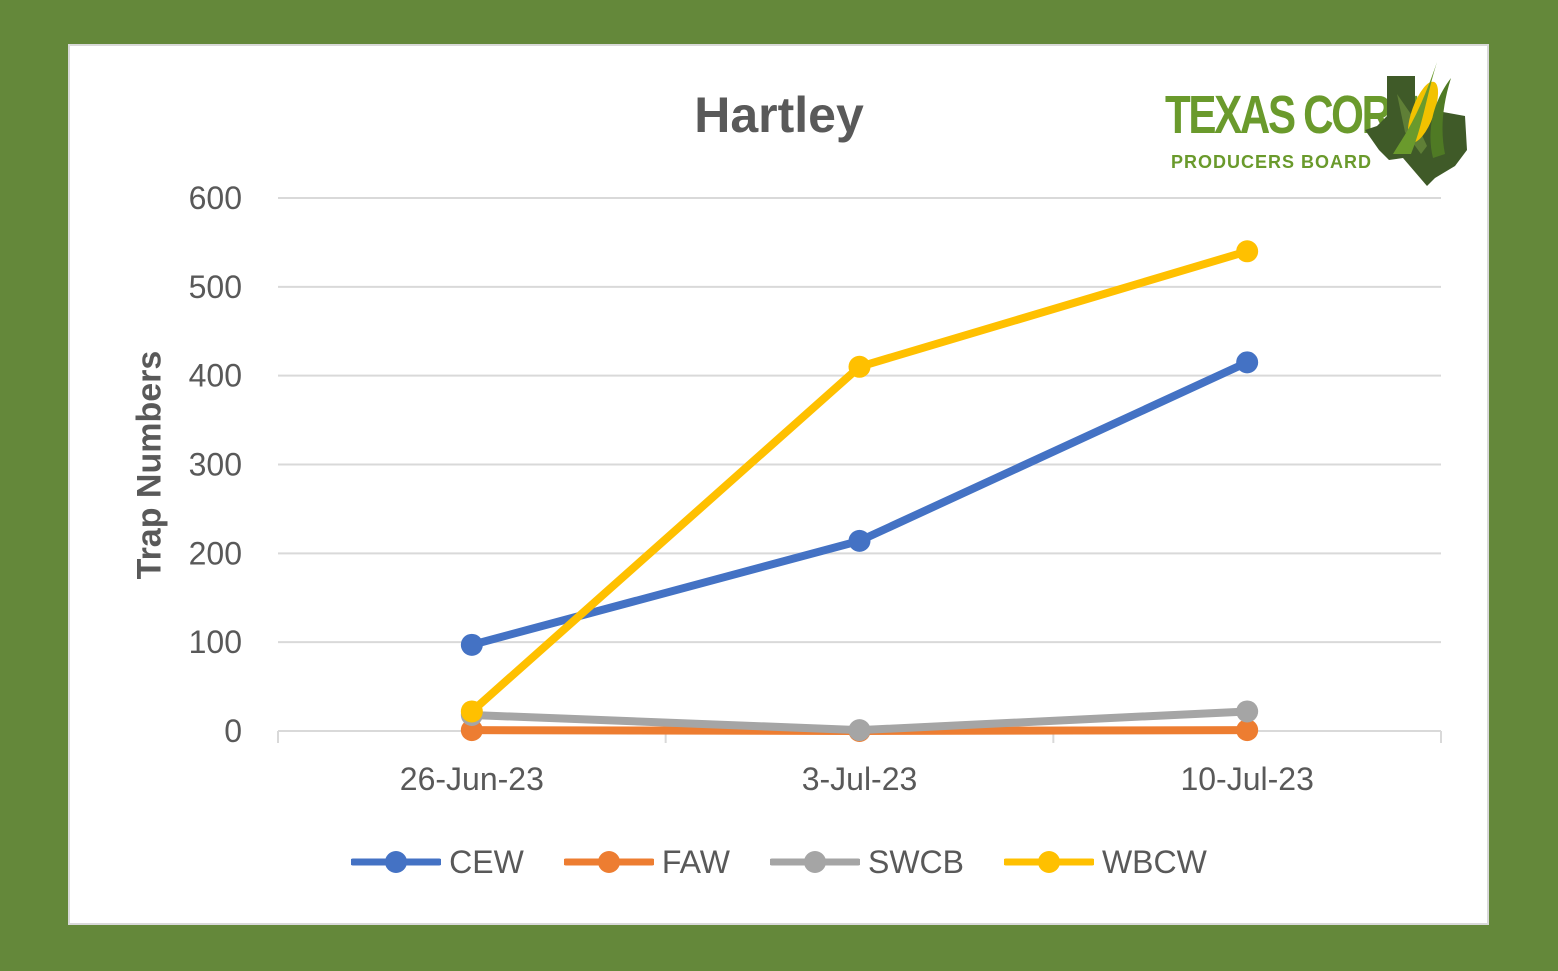  Describe the element at coordinates (695, 861) in the screenshot. I see `legend-label: FAW` at that location.